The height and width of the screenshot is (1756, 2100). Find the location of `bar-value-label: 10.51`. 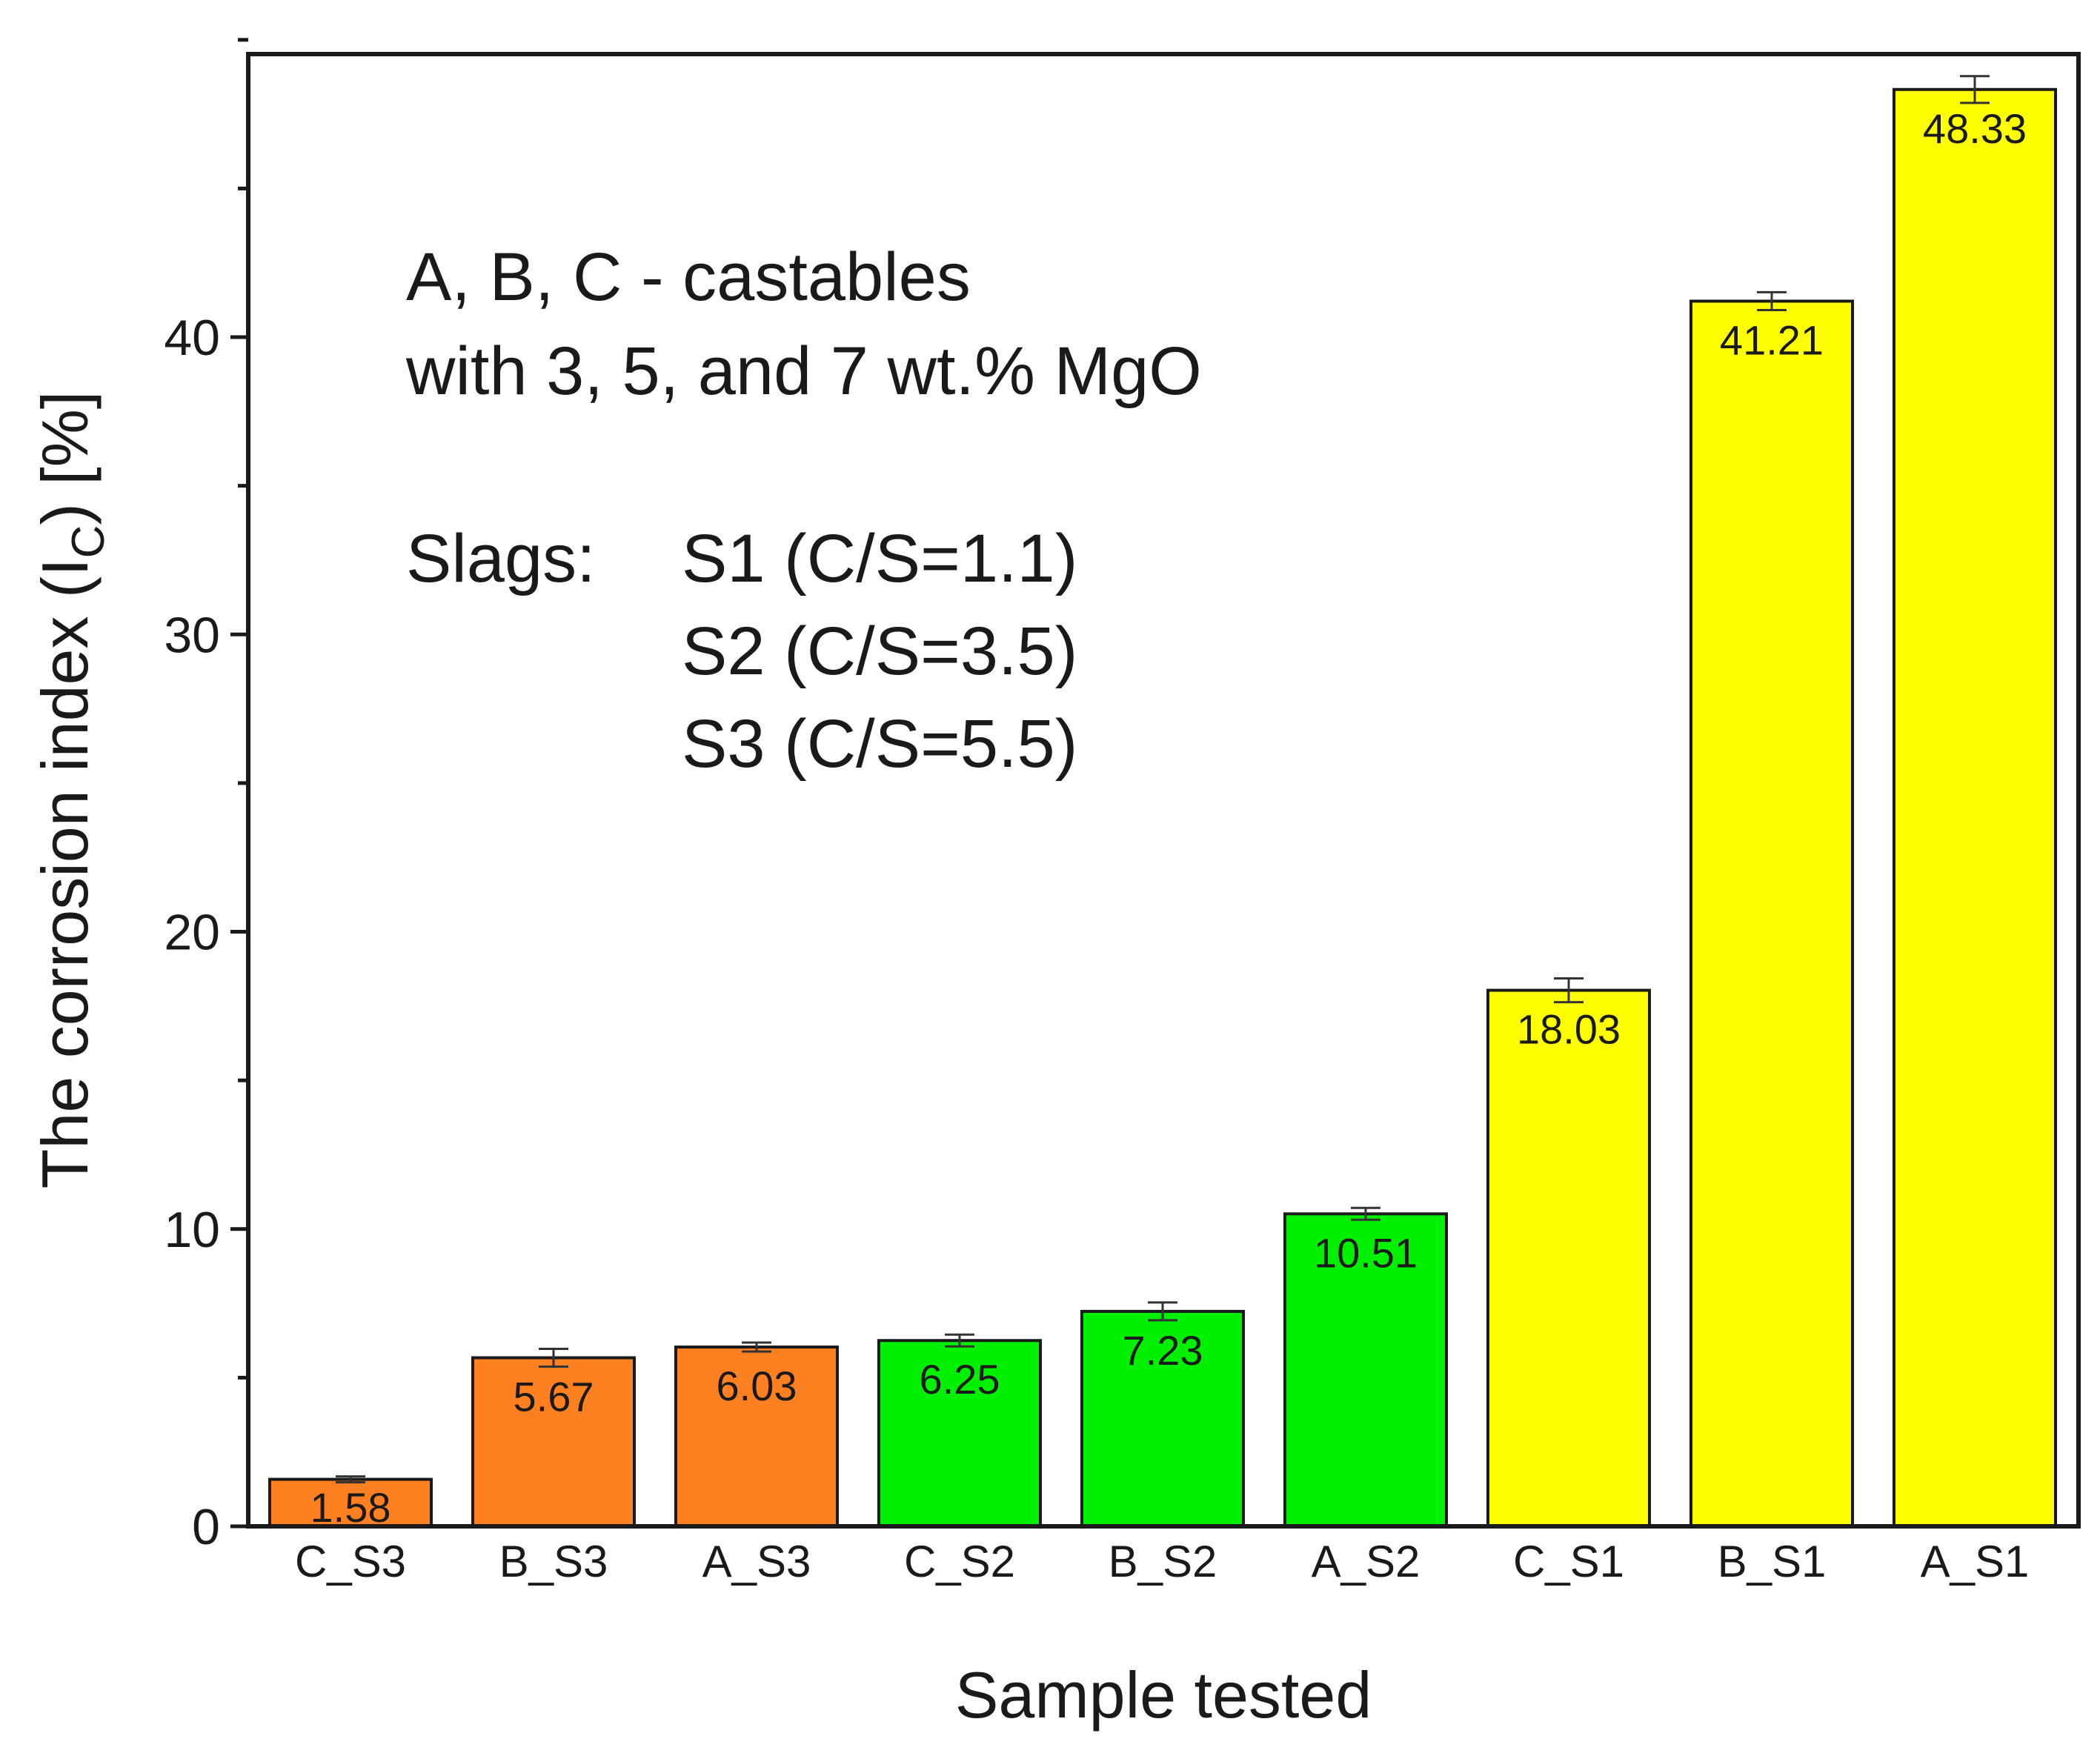

bar-value-label: 10.51 is located at coordinates (1366, 1252).